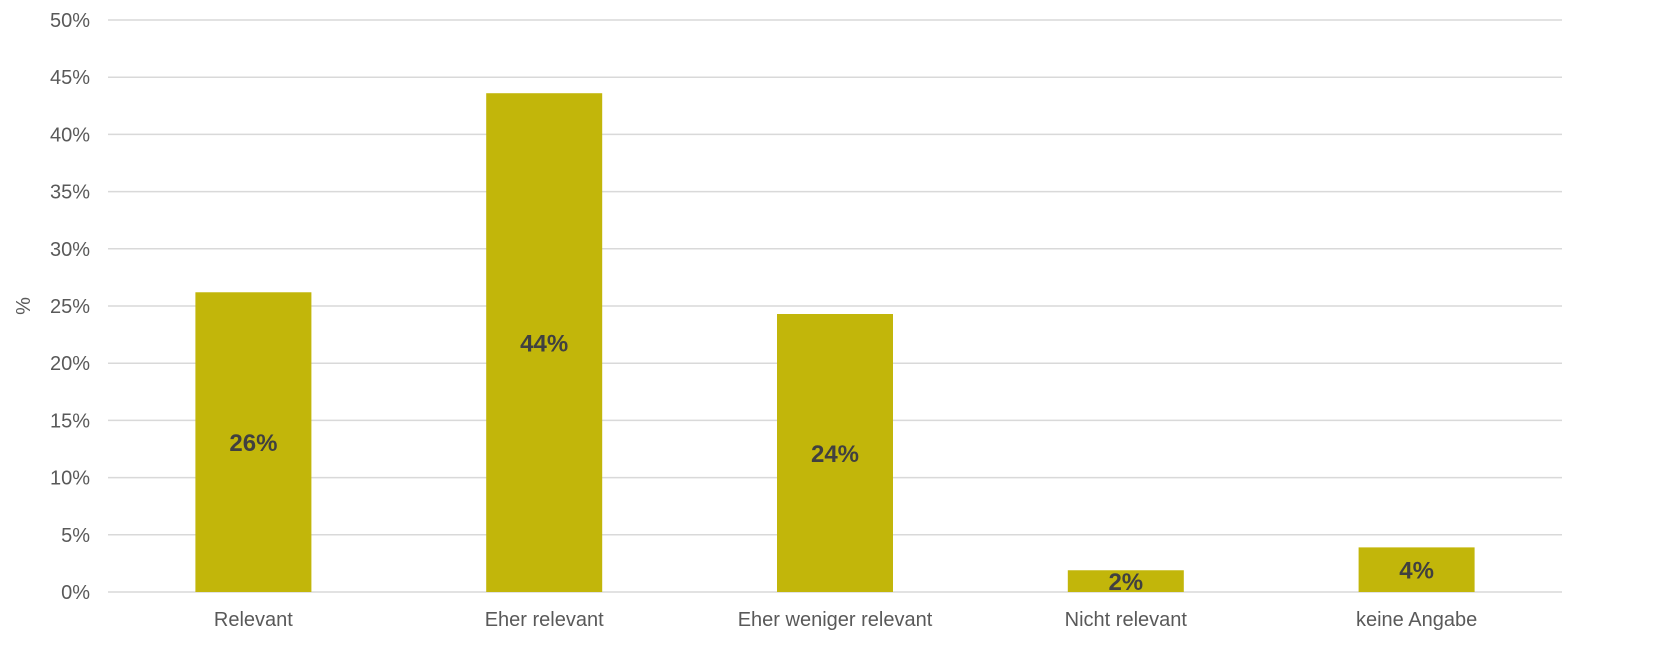 The width and height of the screenshot is (1667, 671). I want to click on x-category-label: Eher relevant, so click(544, 620).